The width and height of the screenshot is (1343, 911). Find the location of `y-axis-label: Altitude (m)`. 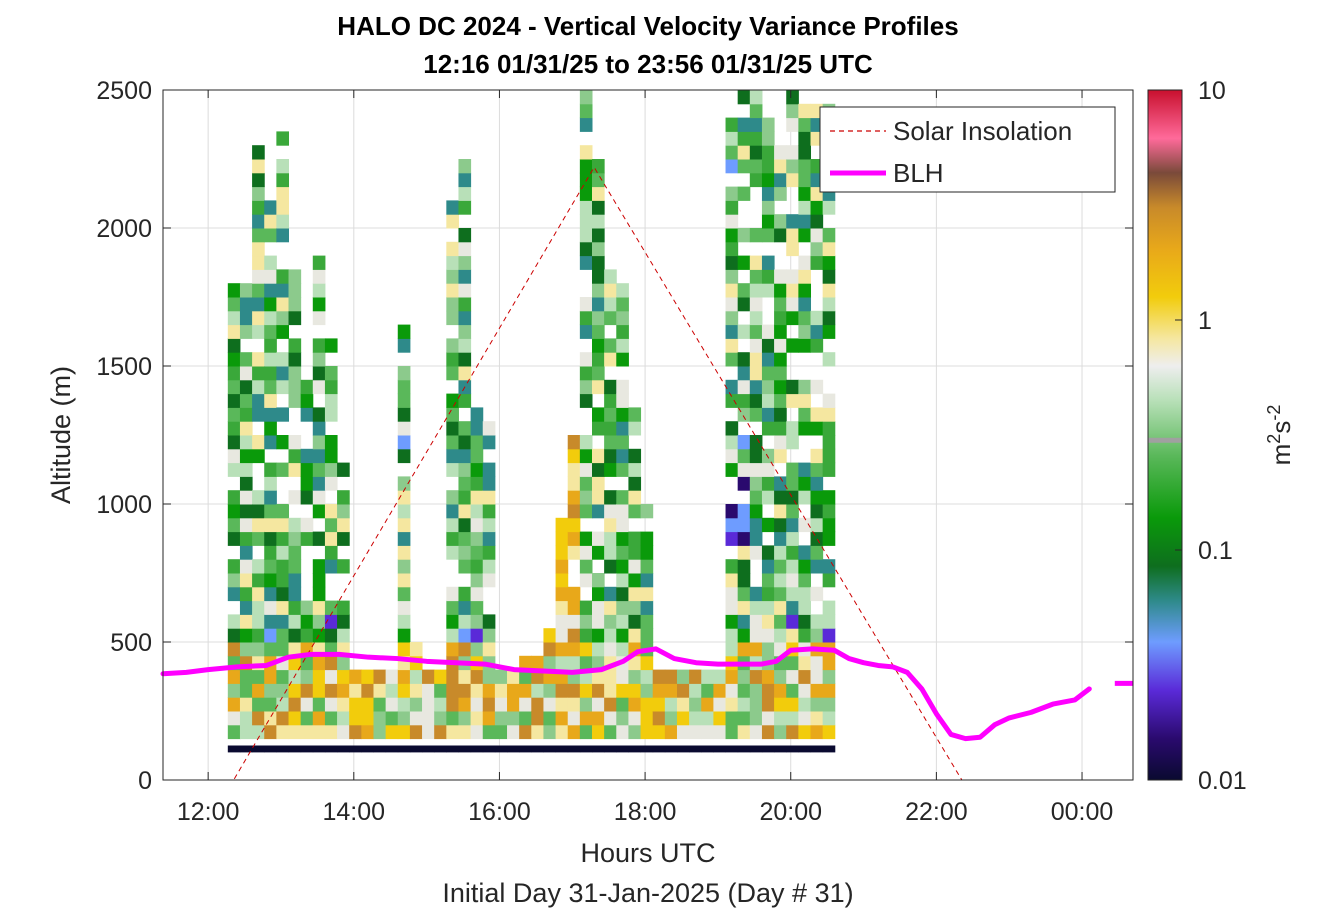

y-axis-label: Altitude (m) is located at coordinates (61, 435).